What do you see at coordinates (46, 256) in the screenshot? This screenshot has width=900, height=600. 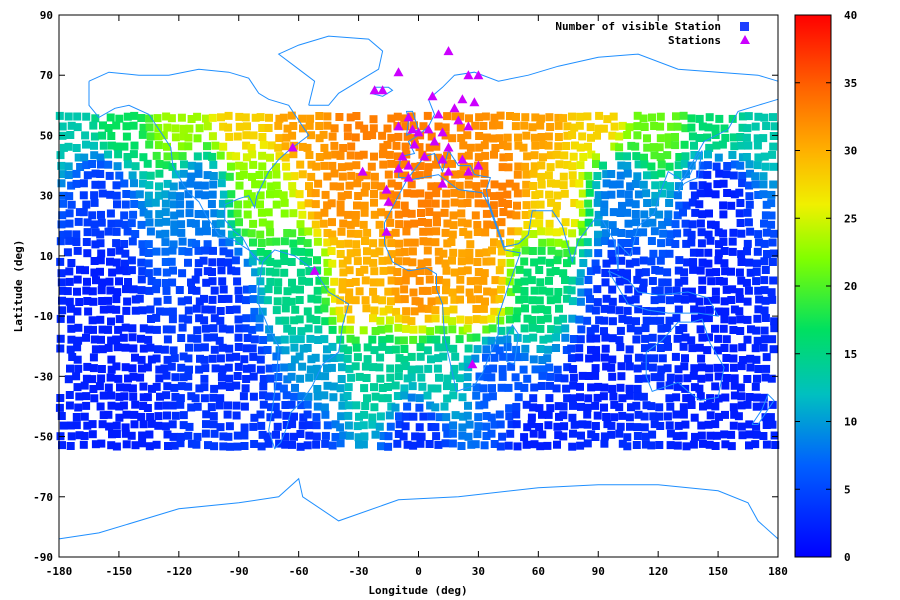 I see `y-tick-label: 10` at bounding box center [46, 256].